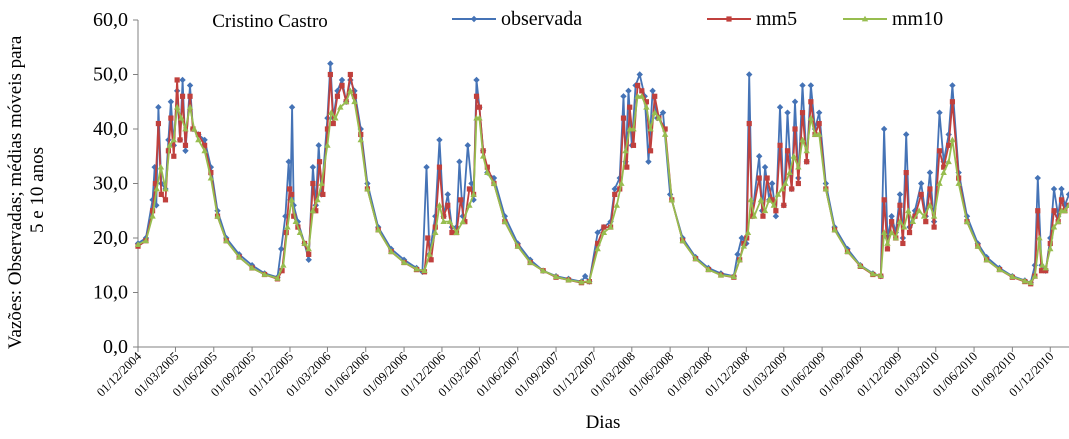  What do you see at coordinates (917, 19) in the screenshot?
I see `legend-label: mm10` at bounding box center [917, 19].